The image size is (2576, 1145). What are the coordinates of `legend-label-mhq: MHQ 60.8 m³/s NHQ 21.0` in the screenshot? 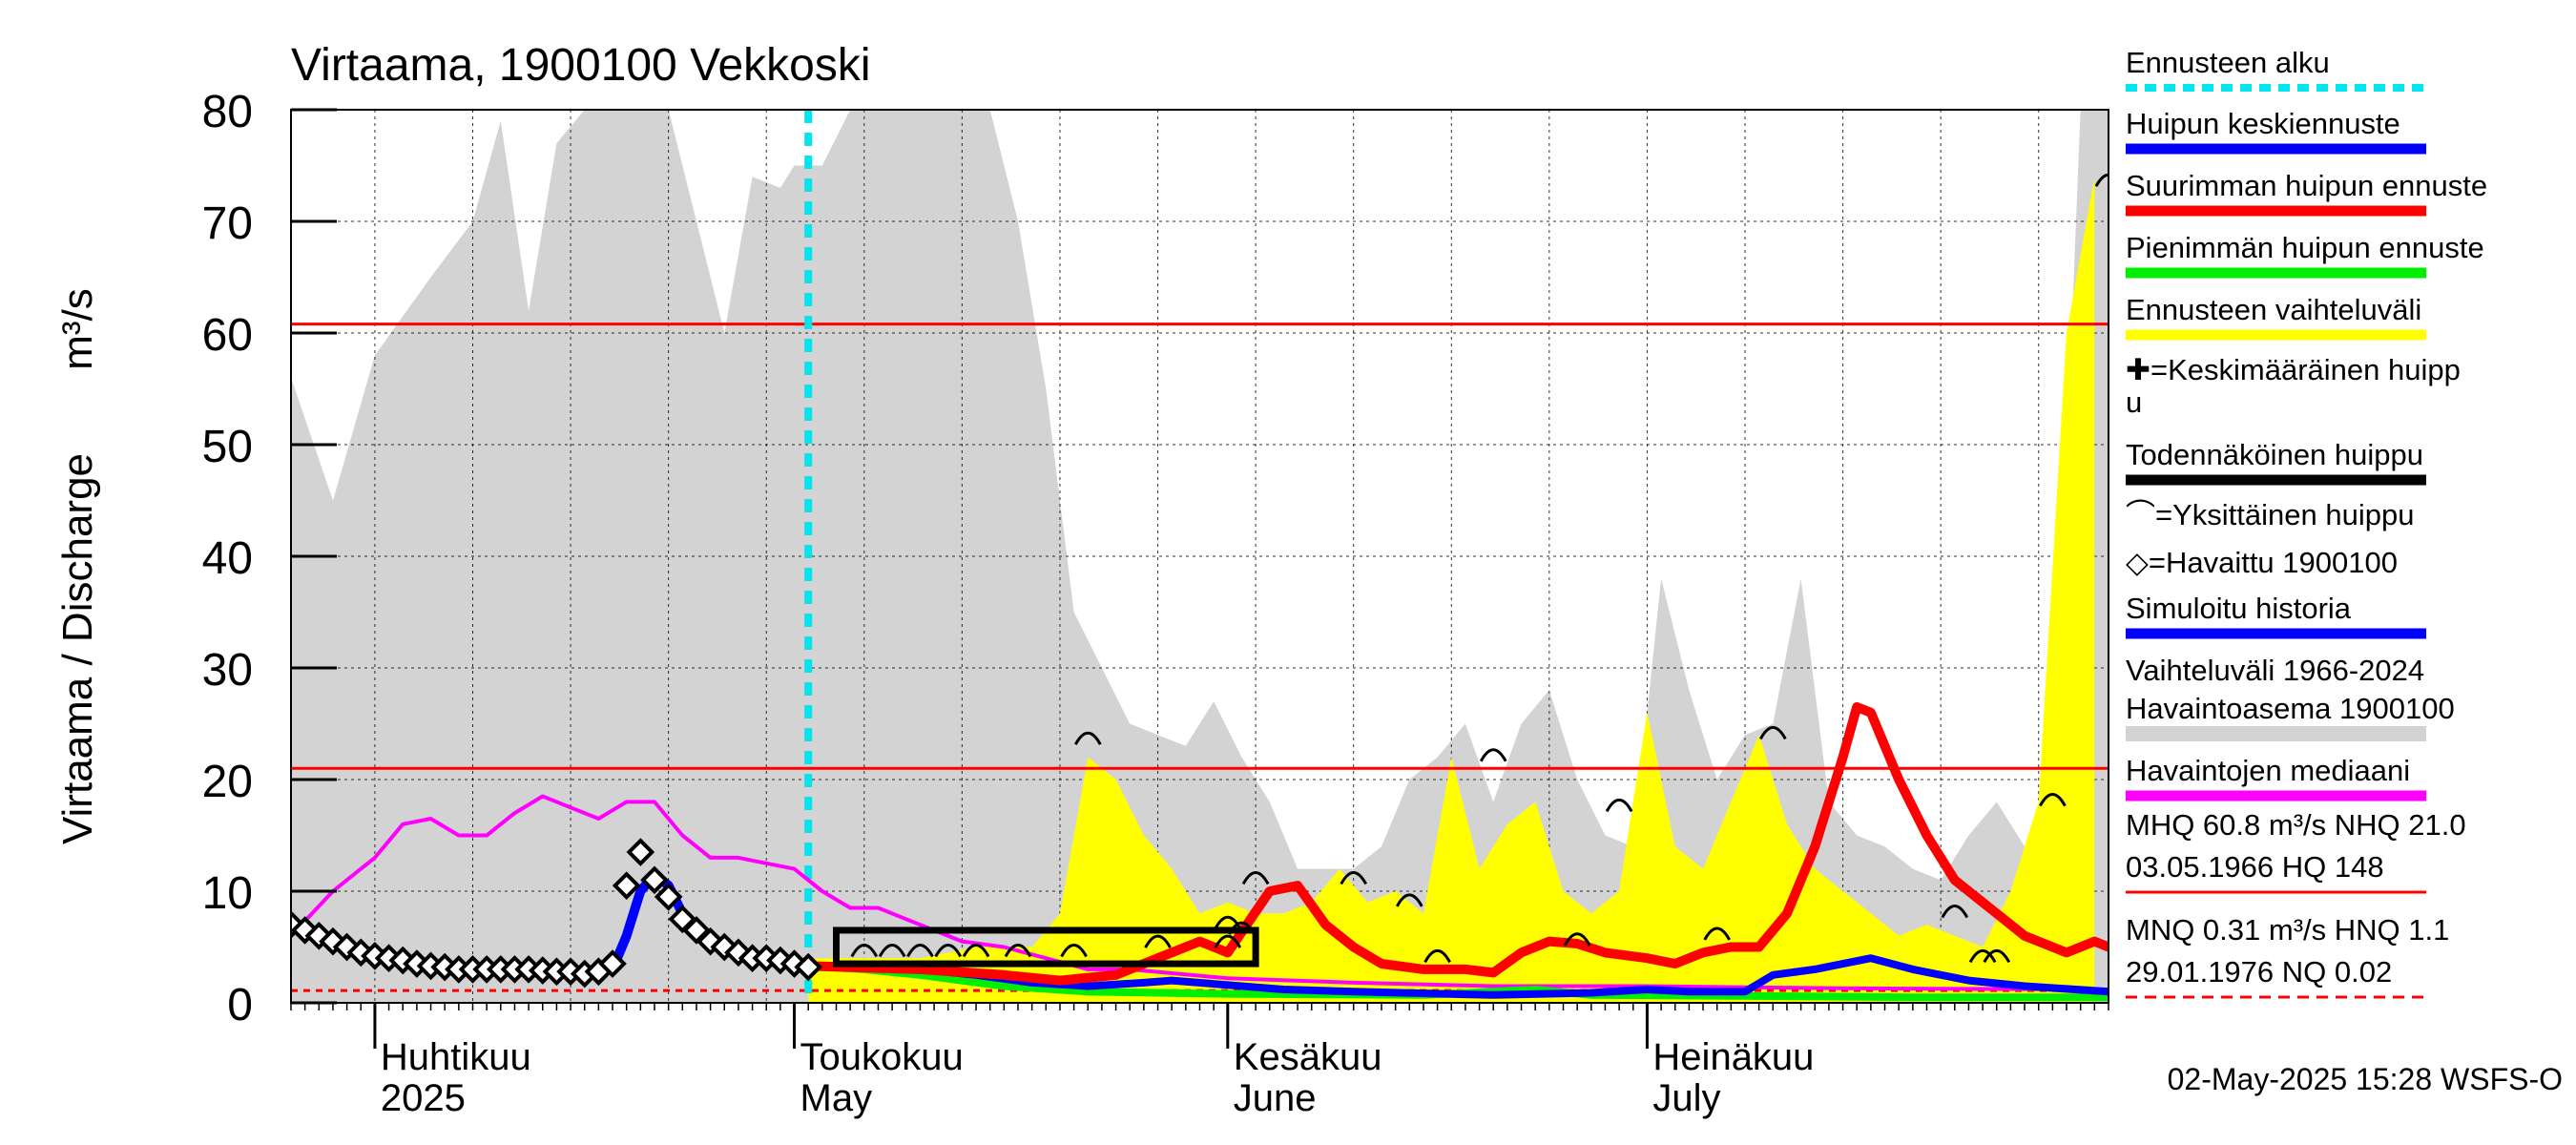 It's located at (2296, 825).